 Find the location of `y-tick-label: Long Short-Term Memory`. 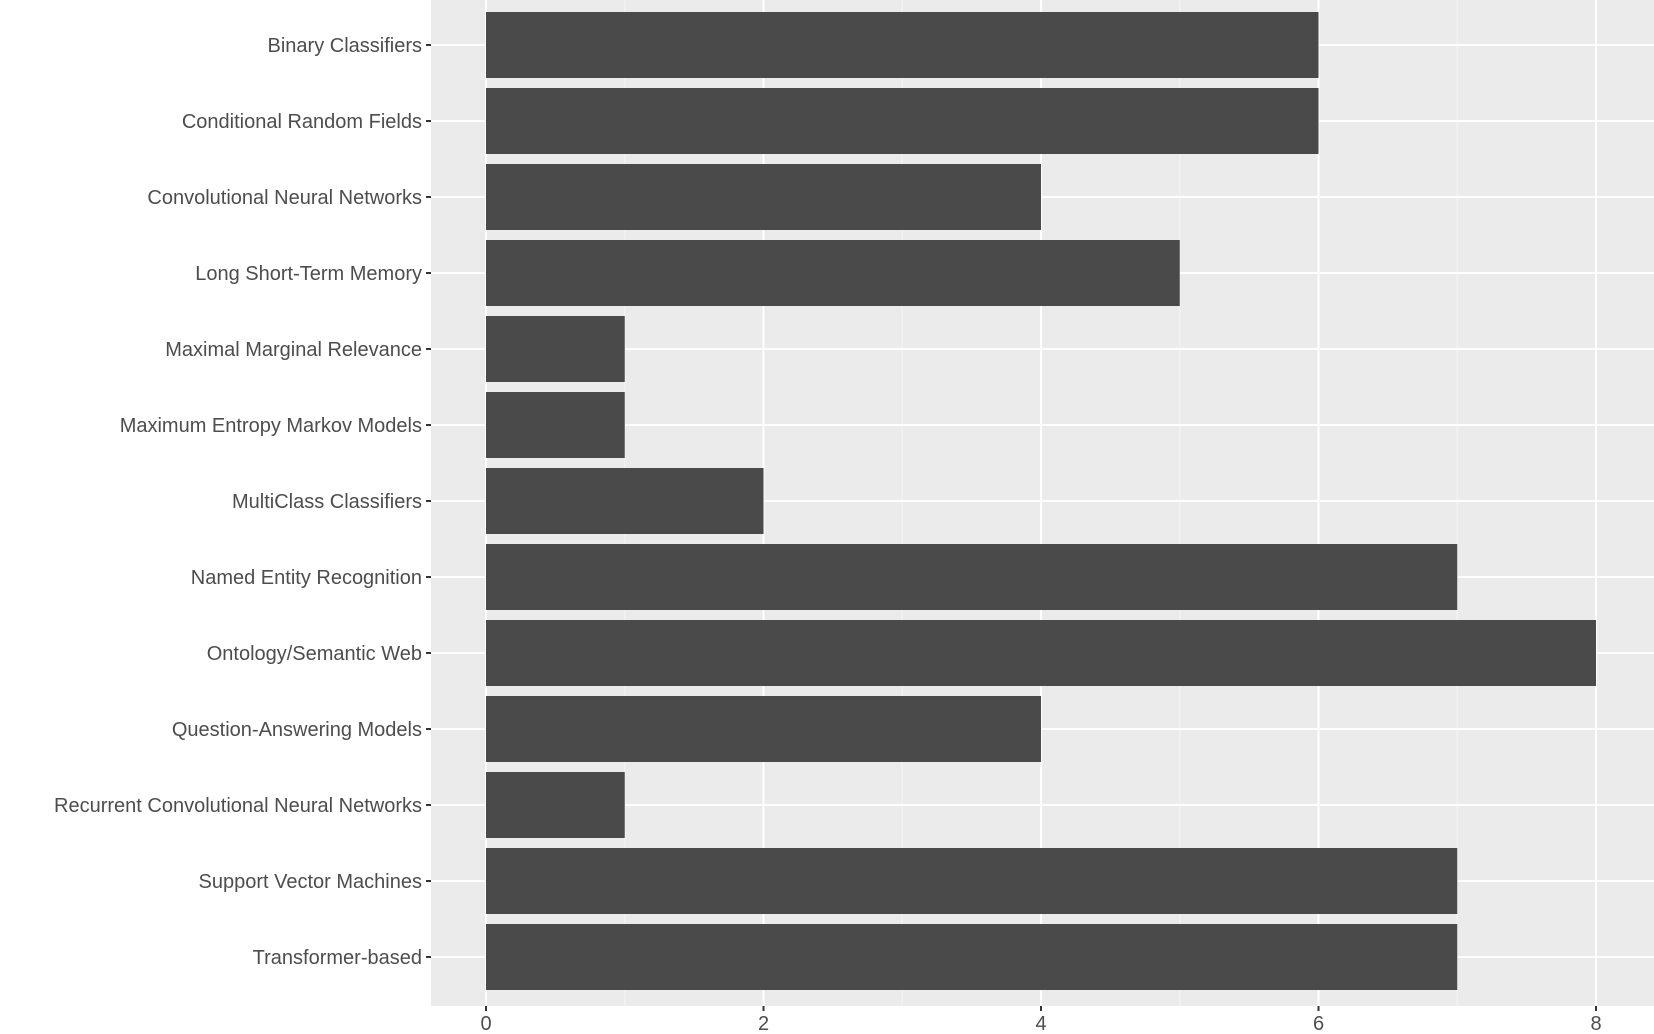

y-tick-label: Long Short-Term Memory is located at coordinates (308, 274).